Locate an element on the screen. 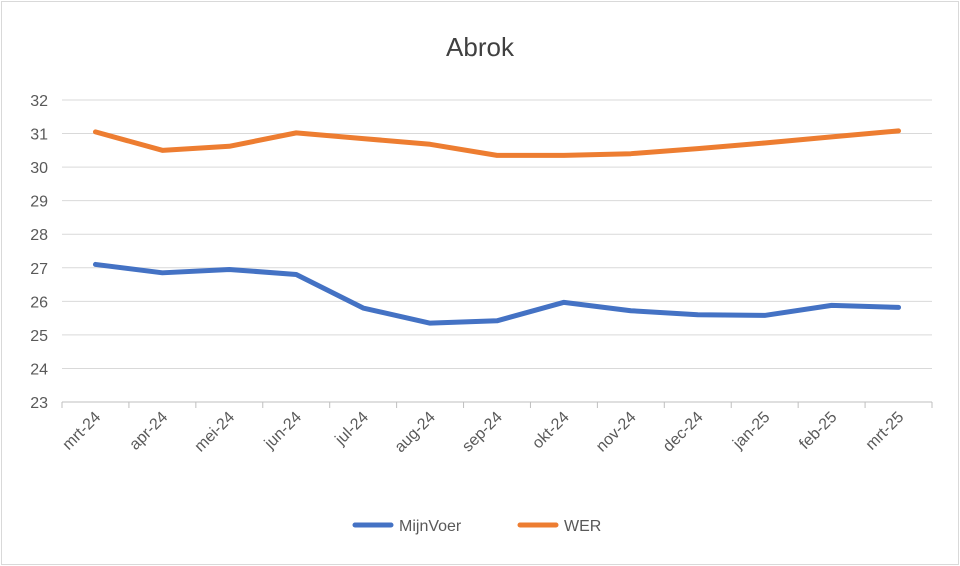  y-tick-label: 26 is located at coordinates (39, 302).